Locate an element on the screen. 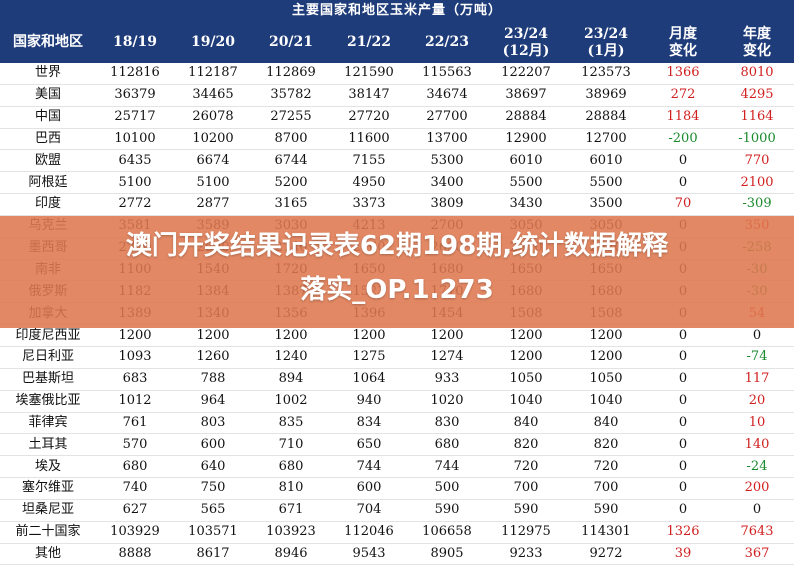 The height and width of the screenshot is (565, 794). row-value-cell: 740 is located at coordinates (135, 488).